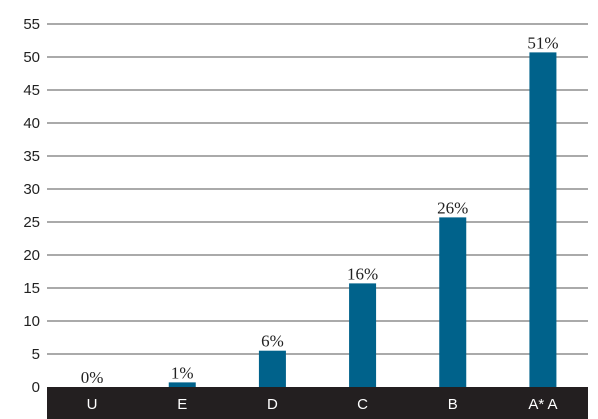 The image size is (598, 419). Describe the element at coordinates (453, 302) in the screenshot. I see `bar-b` at that location.